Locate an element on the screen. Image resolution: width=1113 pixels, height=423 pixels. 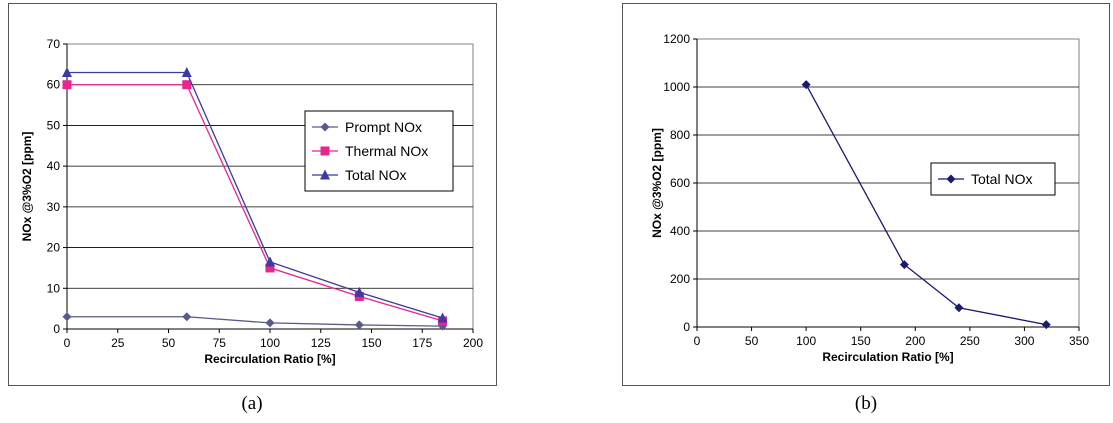
chart-b-line-total-nox is located at coordinates (926, 205).